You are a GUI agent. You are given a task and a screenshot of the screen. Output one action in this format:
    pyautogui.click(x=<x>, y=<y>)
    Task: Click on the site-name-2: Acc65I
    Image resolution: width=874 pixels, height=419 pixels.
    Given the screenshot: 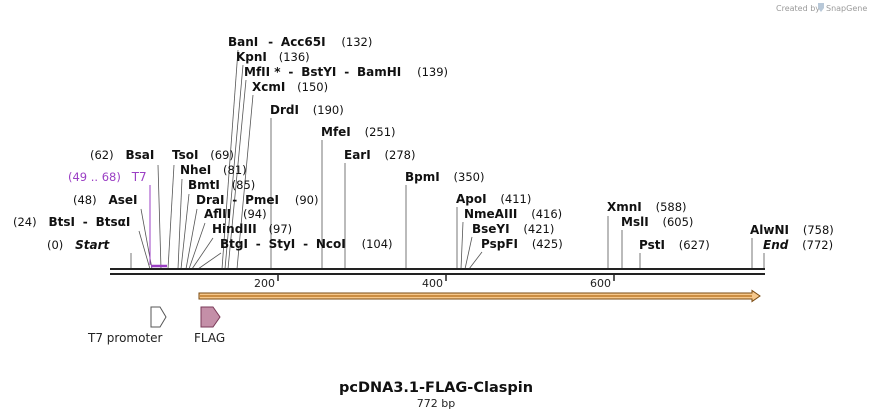 What is the action you would take?
    pyautogui.click(x=303, y=42)
    